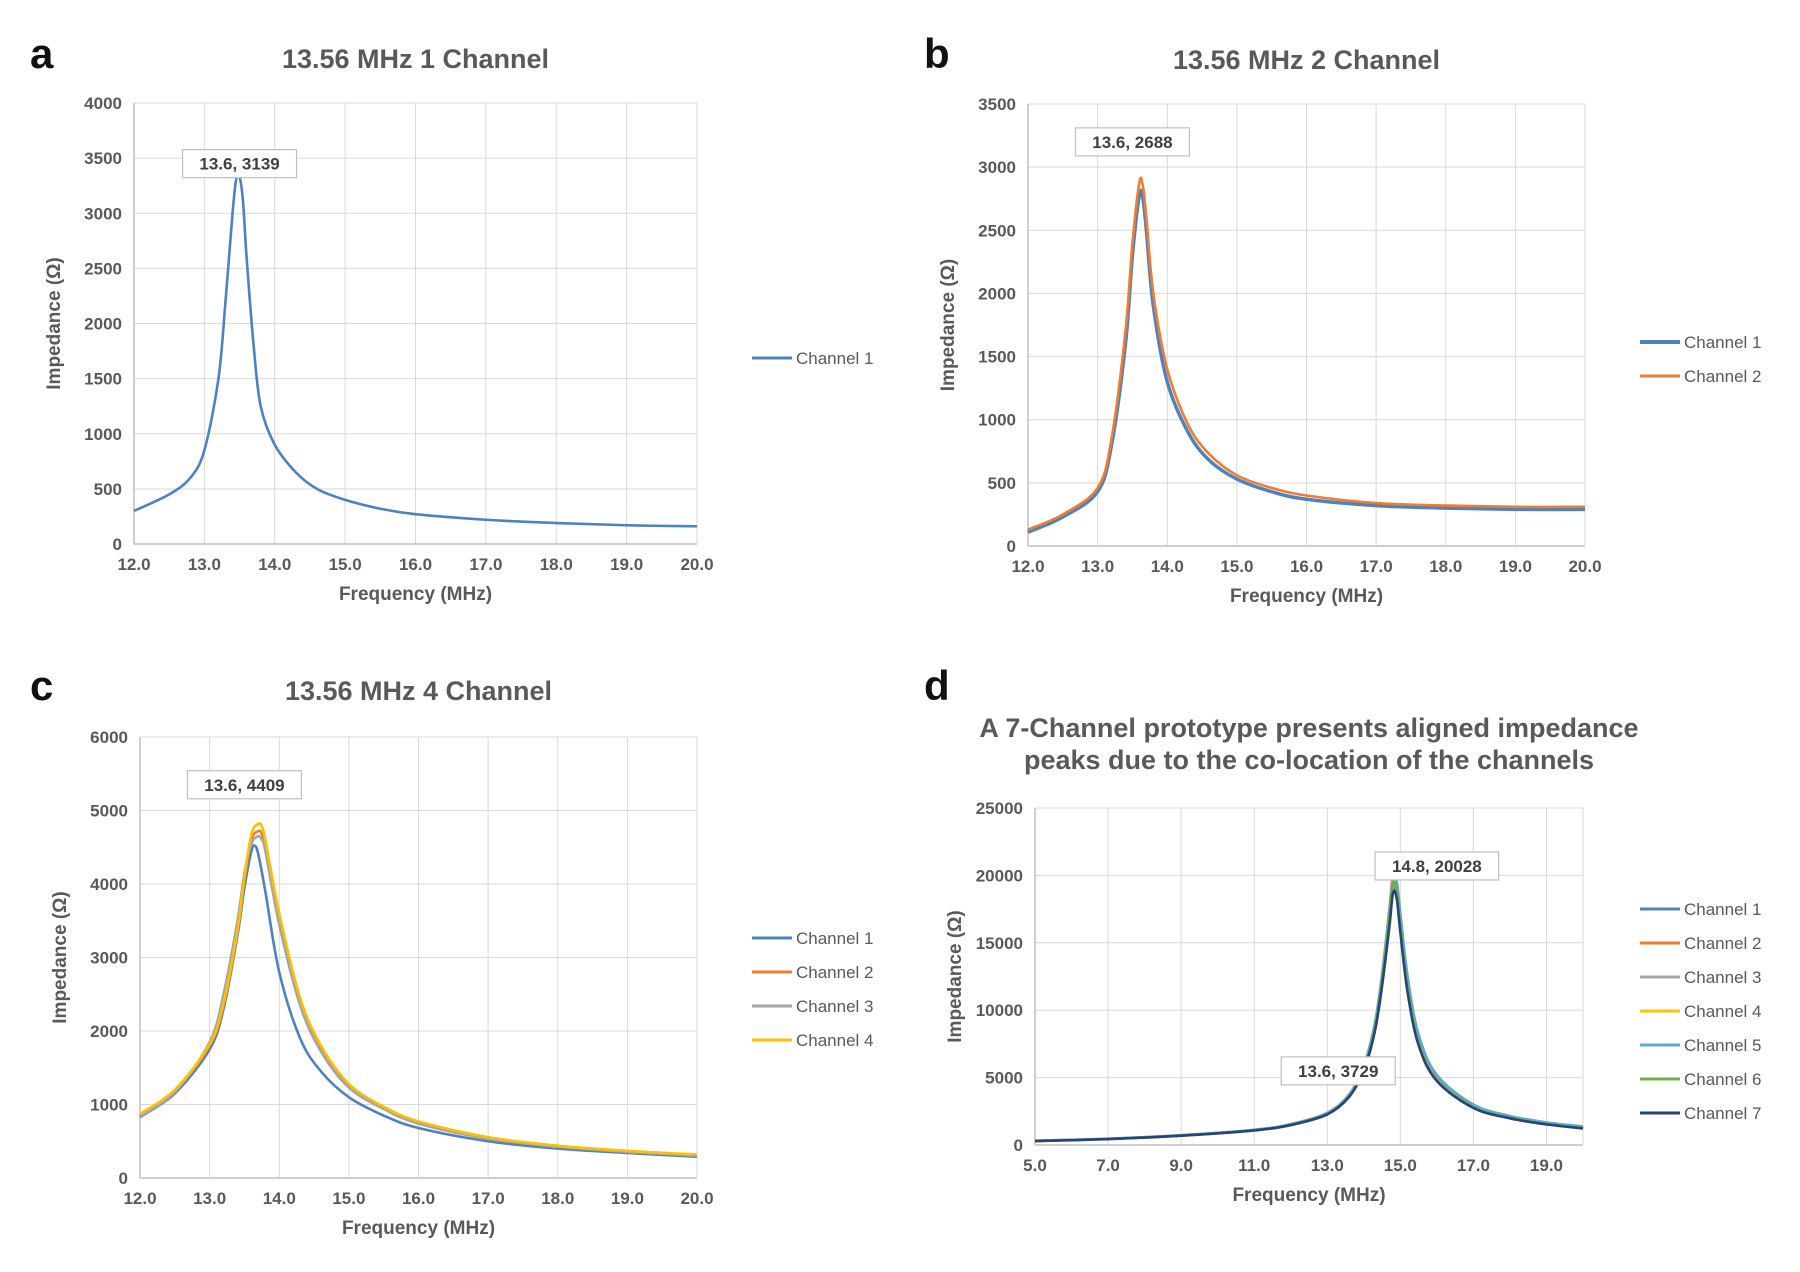 This screenshot has width=1800, height=1272. I want to click on y-tick-label-a-0: 0, so click(117, 544).